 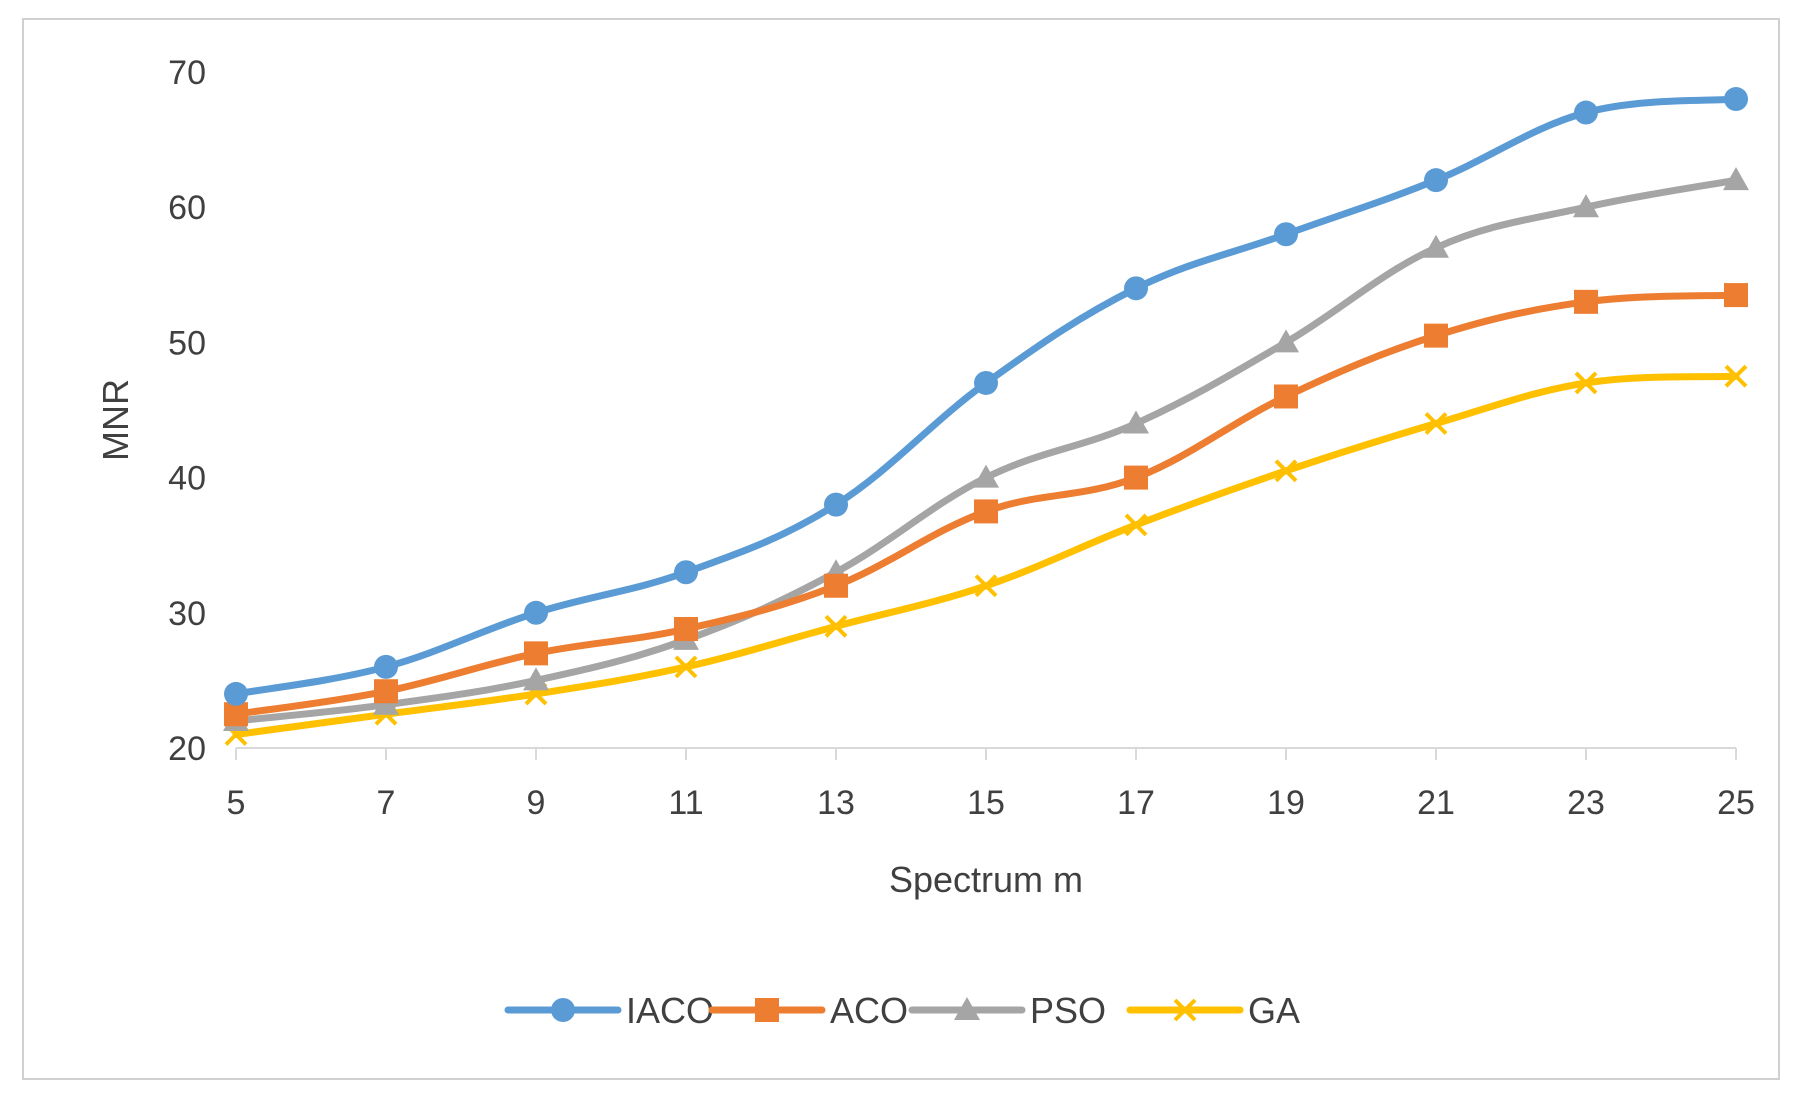 I want to click on y-axis-title: MNR, so click(x=115, y=420).